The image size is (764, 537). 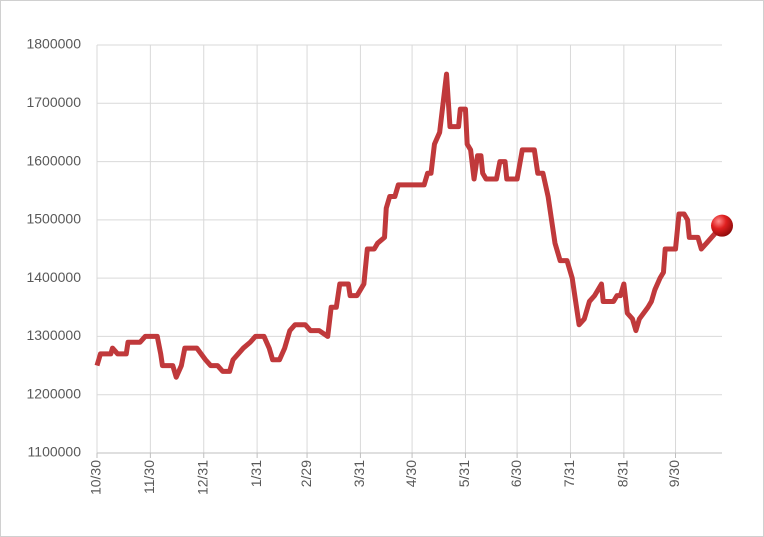 I want to click on x-tick-label: 3/31, so click(x=359, y=473).